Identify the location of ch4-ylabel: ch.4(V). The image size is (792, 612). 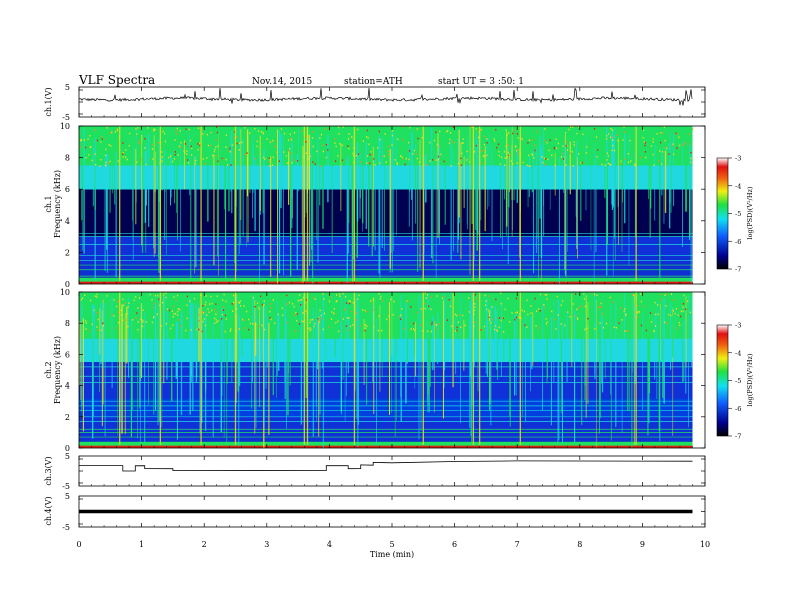
(48, 510).